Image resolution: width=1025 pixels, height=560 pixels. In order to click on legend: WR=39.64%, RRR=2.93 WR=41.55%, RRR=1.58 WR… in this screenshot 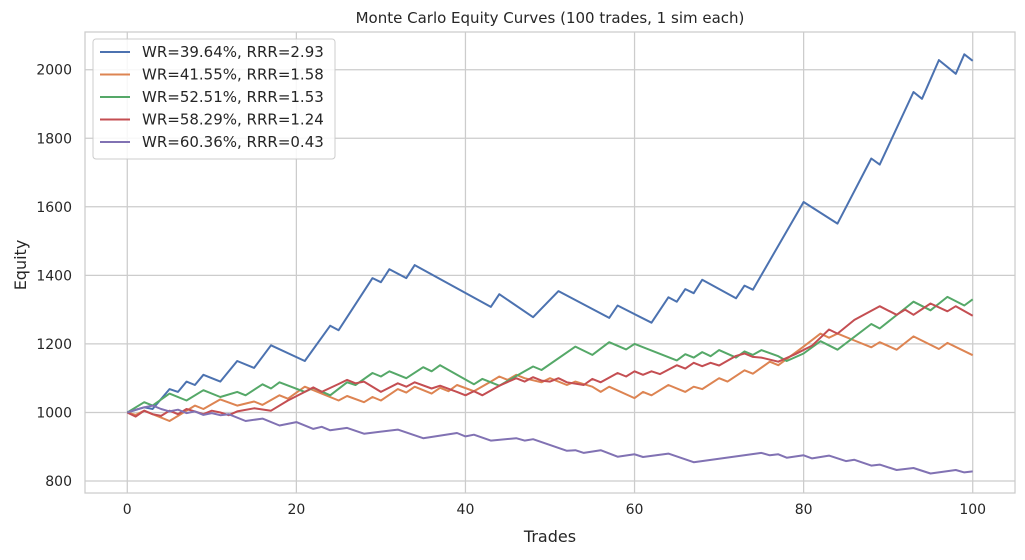, I will do `click(214, 99)`.